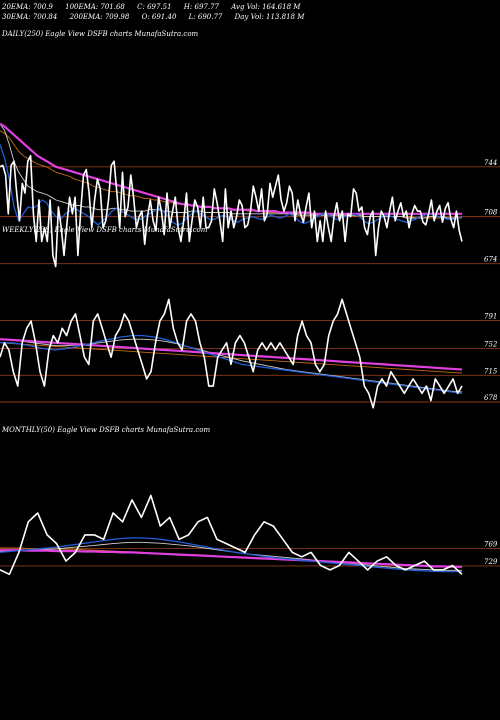 This screenshot has width=500, height=720. Describe the element at coordinates (491, 398) in the screenshot. I see `weekly-tick-label-3: 678` at that location.